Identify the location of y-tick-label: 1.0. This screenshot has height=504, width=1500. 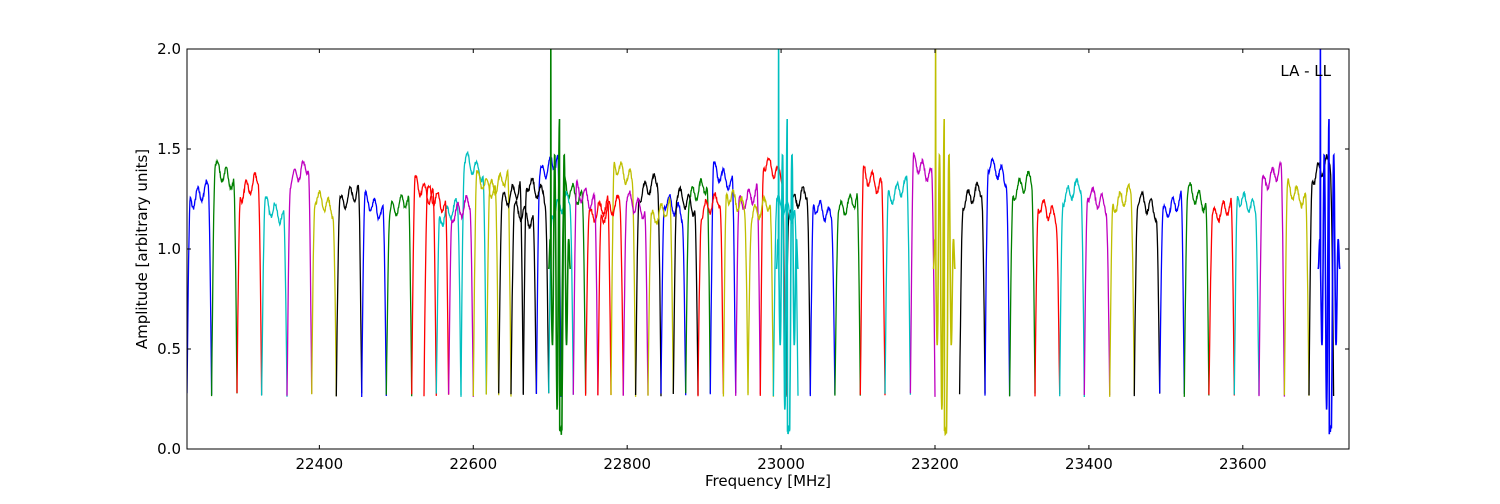
(169, 249).